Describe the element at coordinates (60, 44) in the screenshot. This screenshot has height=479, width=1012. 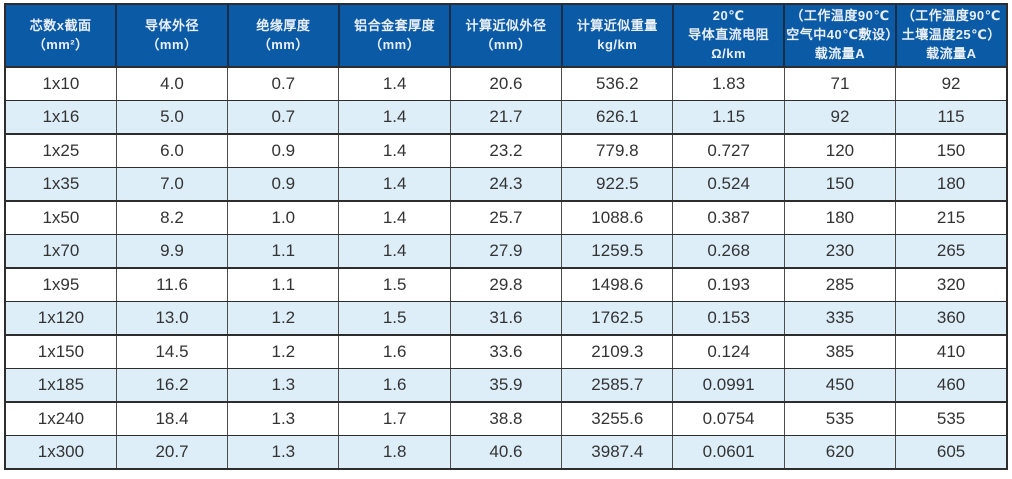
I see `column-header-line: （mm²）` at that location.